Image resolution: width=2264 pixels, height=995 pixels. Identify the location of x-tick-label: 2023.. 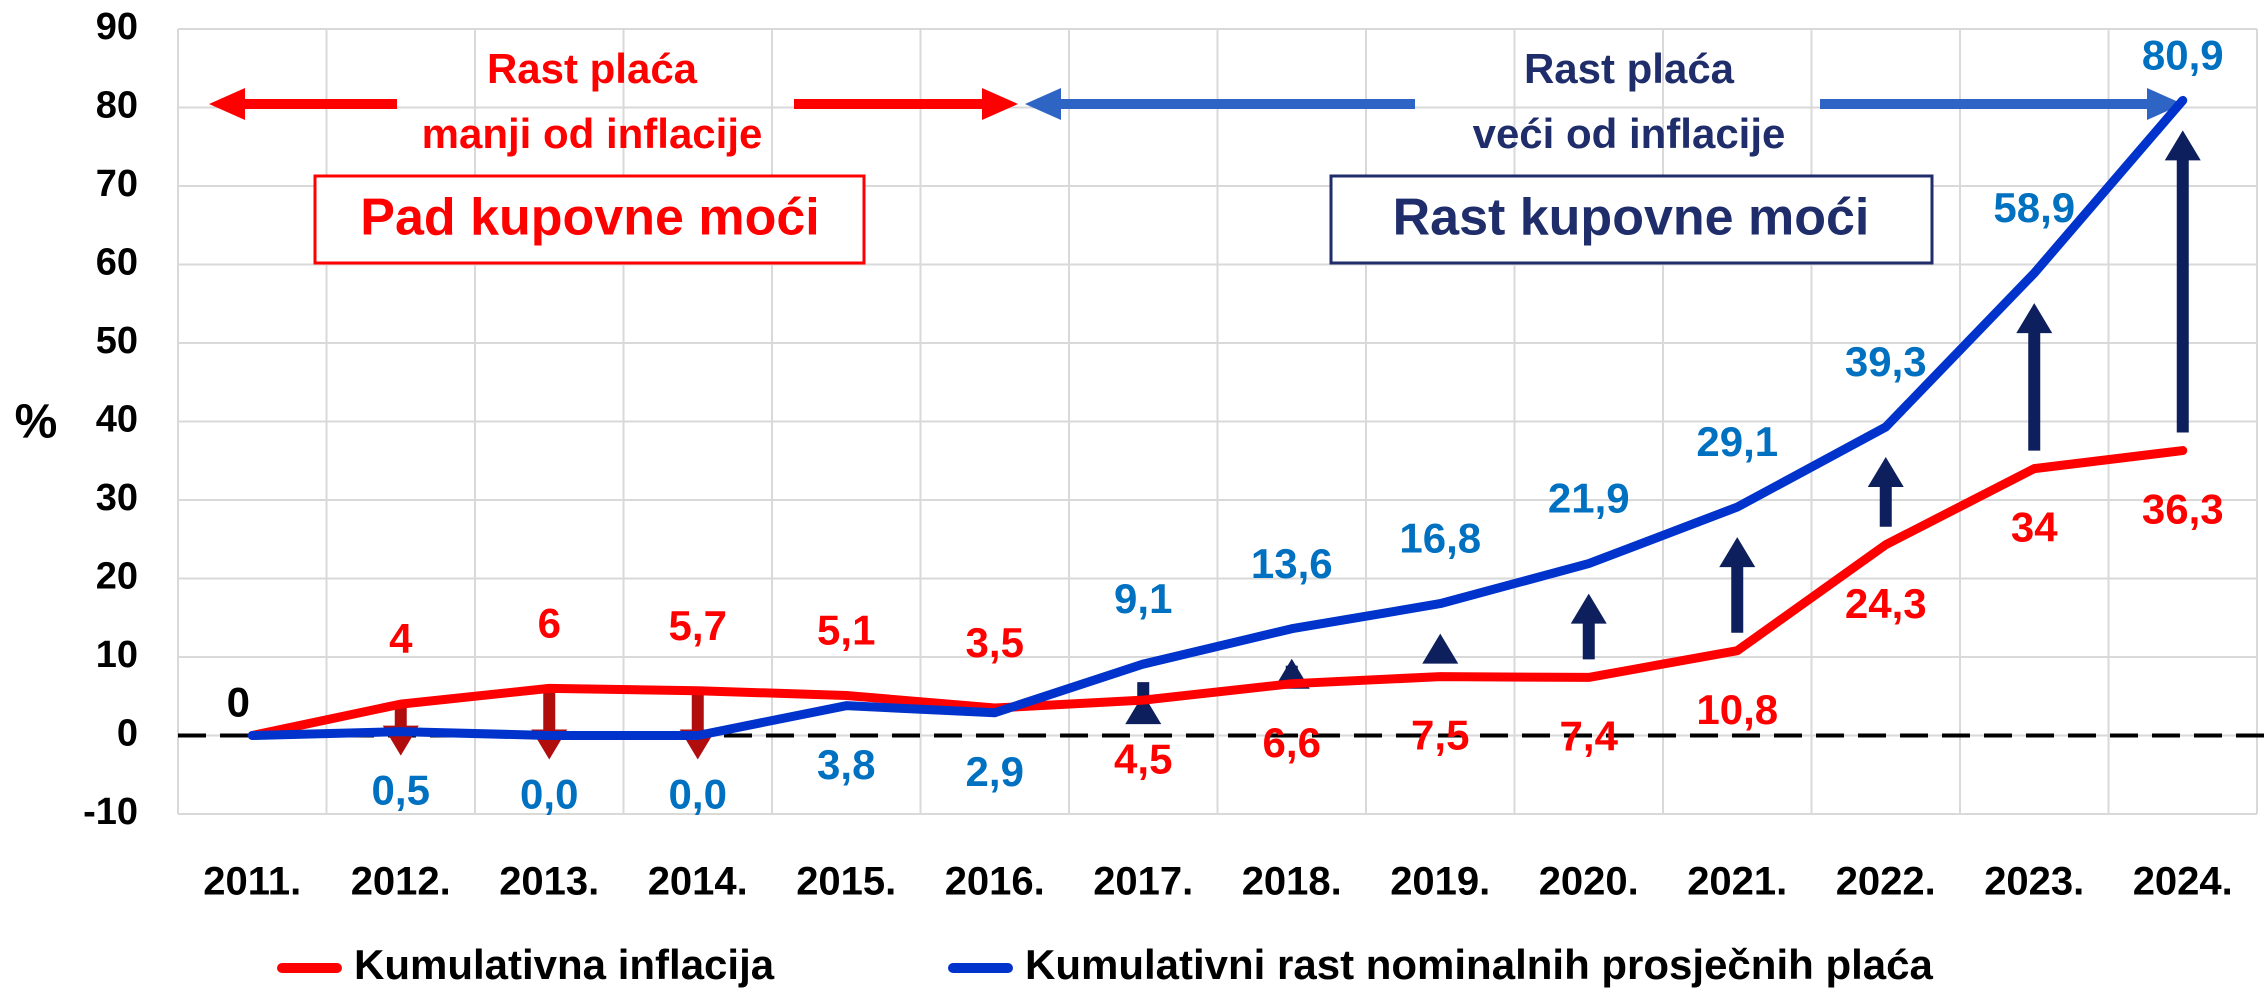
(2034, 882).